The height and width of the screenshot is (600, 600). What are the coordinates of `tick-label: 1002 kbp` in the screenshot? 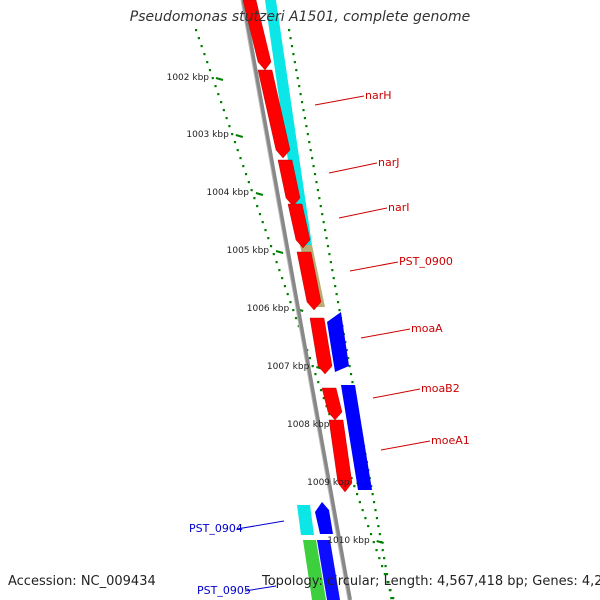 It's located at (187, 78).